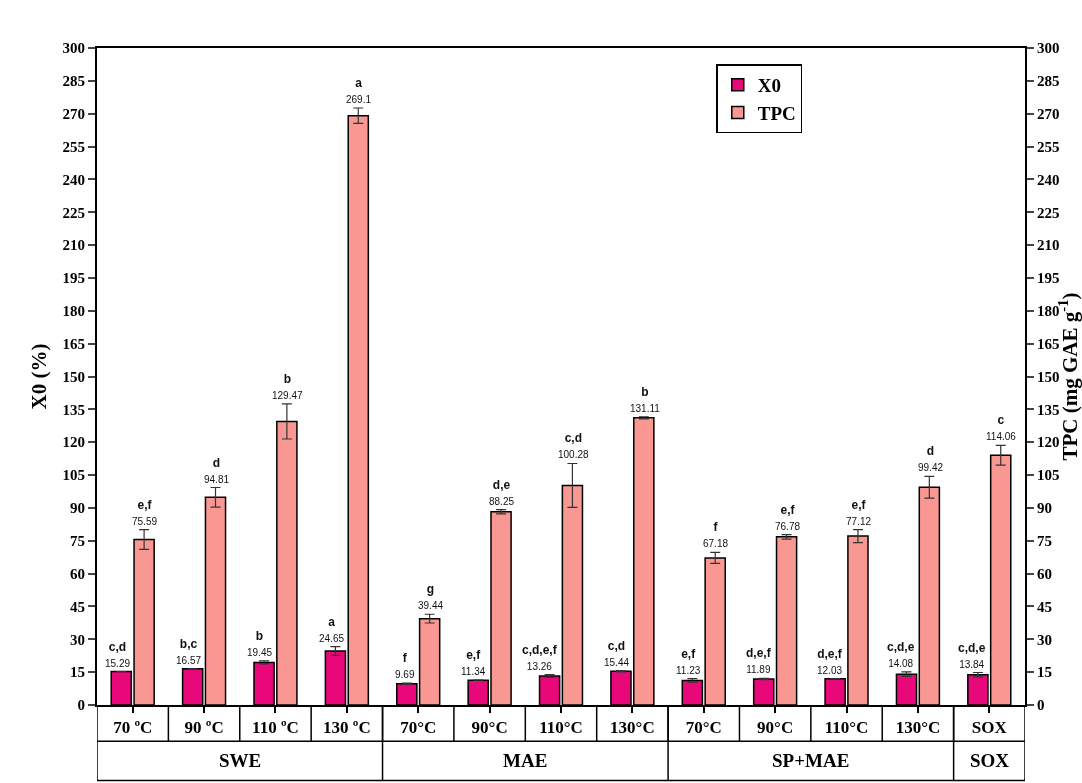  What do you see at coordinates (1041, 705) in the screenshot?
I see `y2-tick-label: 0` at bounding box center [1041, 705].